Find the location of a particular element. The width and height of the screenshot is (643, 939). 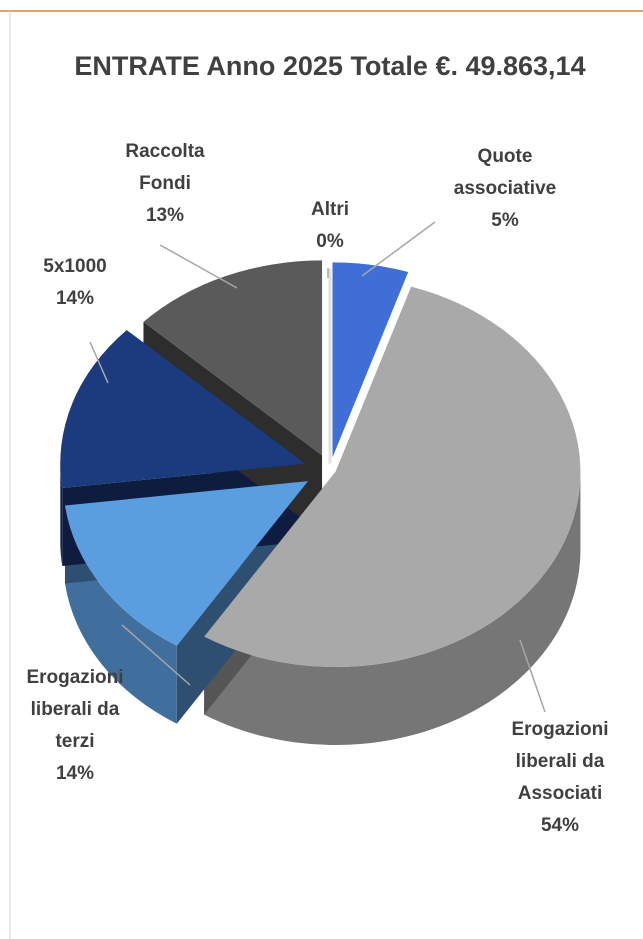

category-label: 5x1000 is located at coordinates (74, 266).